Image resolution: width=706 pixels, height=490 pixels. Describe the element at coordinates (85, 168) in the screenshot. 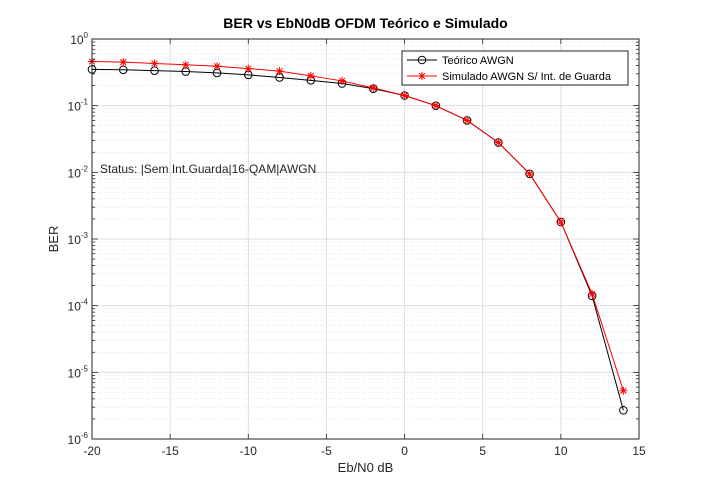

I see `y-tick-exponent: -2` at that location.